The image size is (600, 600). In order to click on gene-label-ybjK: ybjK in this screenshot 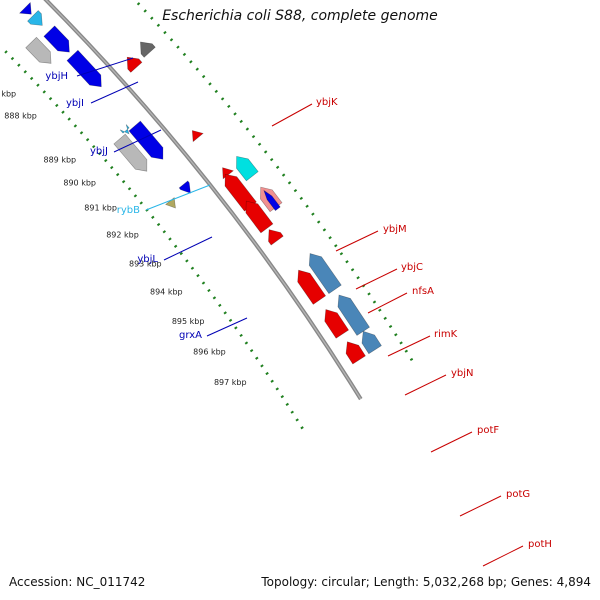, I will do `click(327, 102)`.